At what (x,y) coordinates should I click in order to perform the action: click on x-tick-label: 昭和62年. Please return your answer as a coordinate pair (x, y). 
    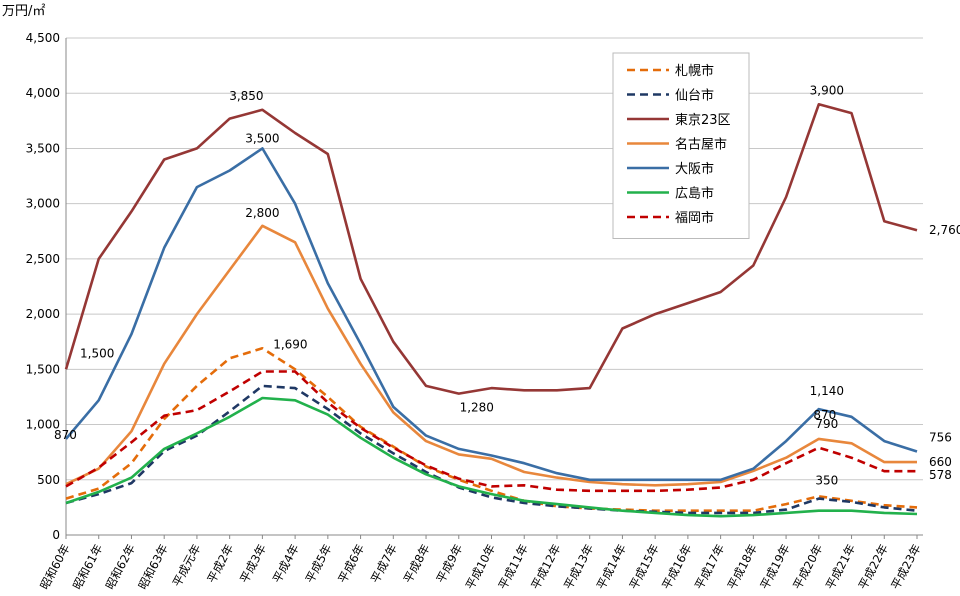
    Looking at the image, I should click on (120, 567).